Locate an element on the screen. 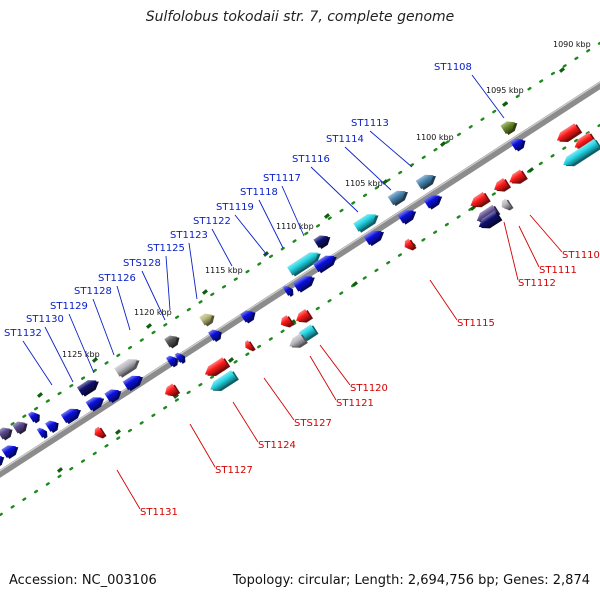  gene-label-st1111: ST1111 is located at coordinates (558, 270).